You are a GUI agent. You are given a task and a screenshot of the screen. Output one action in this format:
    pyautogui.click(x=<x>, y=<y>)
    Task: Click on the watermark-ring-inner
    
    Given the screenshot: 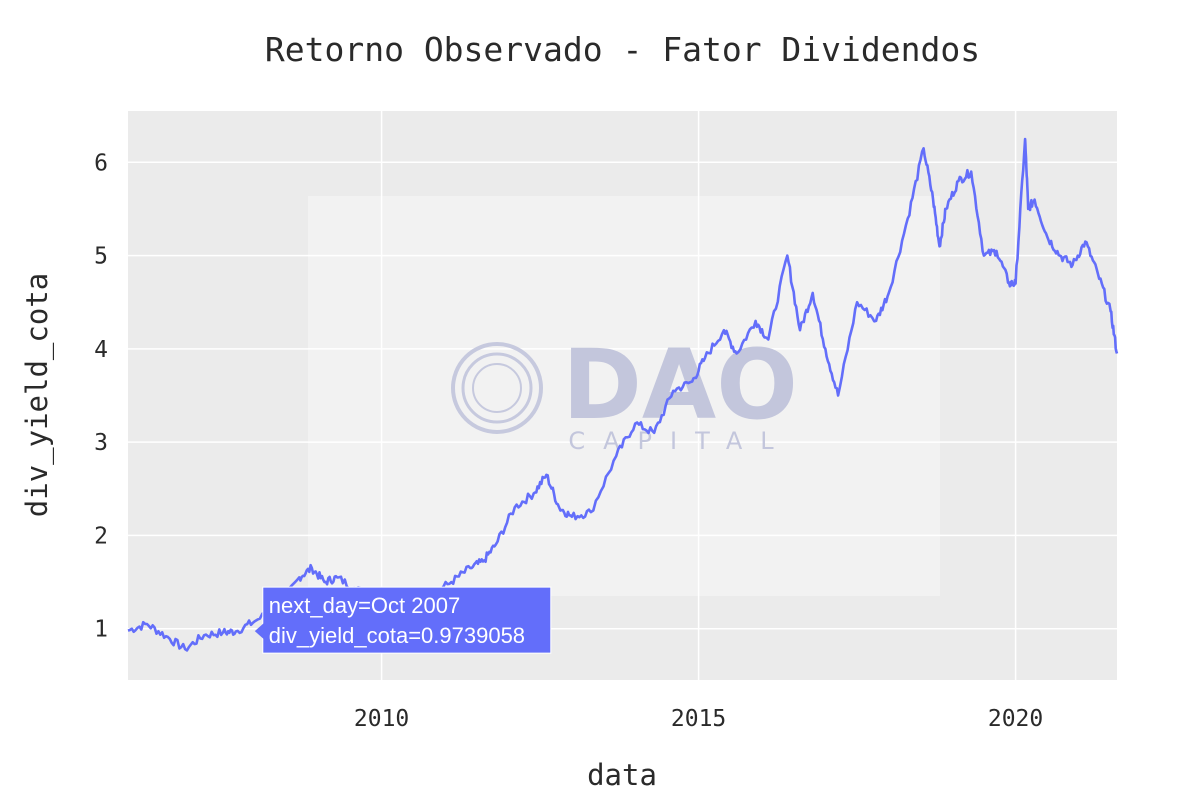 What is the action you would take?
    pyautogui.click(x=497, y=388)
    